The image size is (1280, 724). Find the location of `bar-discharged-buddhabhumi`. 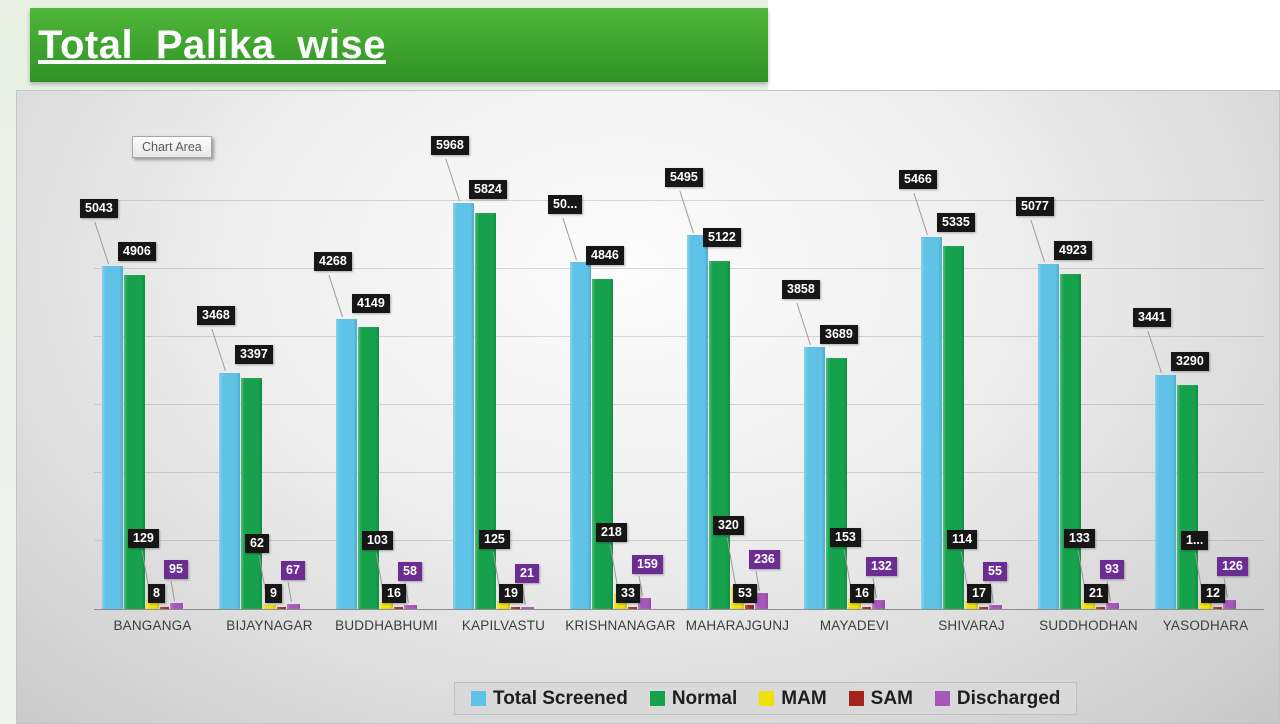

bar-discharged-buddhabhumi is located at coordinates (410, 607).